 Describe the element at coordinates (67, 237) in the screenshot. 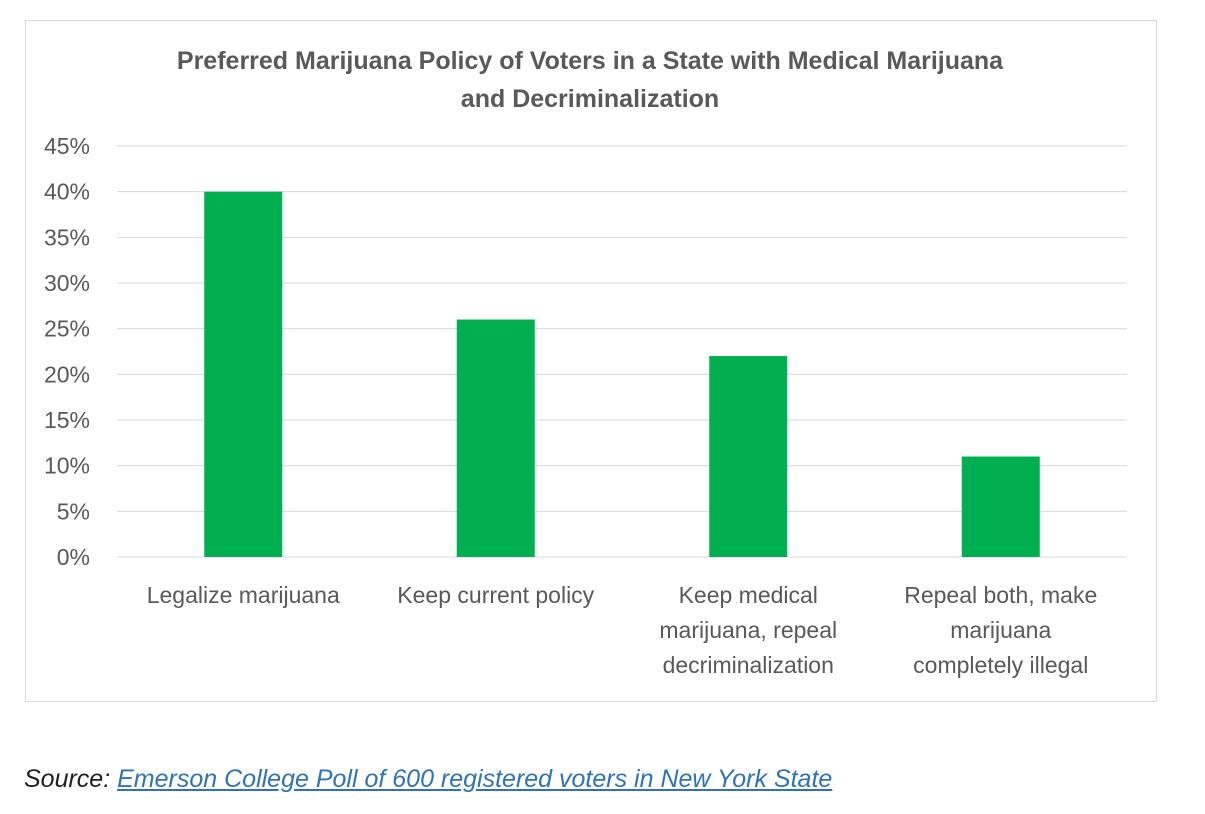

I see `y-tick-label: 35%` at that location.